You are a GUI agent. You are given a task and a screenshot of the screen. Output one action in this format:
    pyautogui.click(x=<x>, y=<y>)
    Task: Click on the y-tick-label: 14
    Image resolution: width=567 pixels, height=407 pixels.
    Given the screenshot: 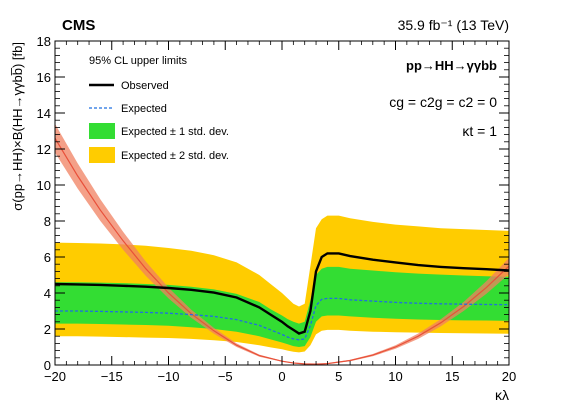 What is the action you would take?
    pyautogui.click(x=44, y=113)
    